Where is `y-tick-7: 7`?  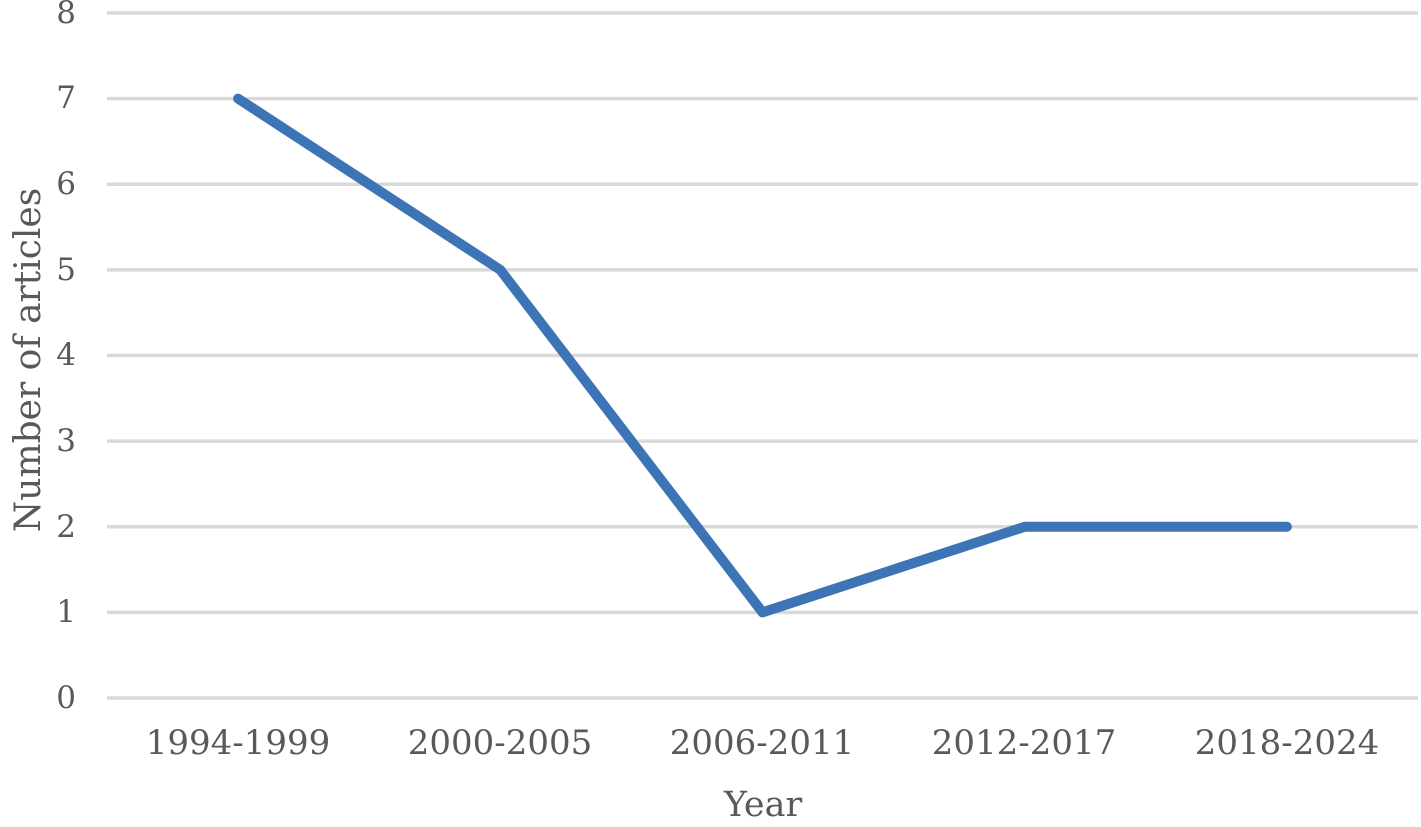 y-tick-7: 7 is located at coordinates (66, 98).